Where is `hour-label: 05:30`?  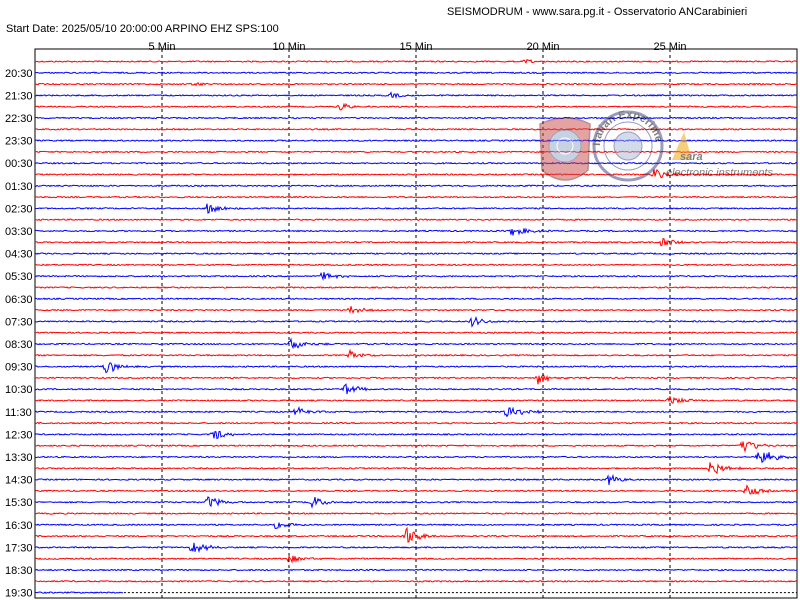 hour-label: 05:30 is located at coordinates (19, 277).